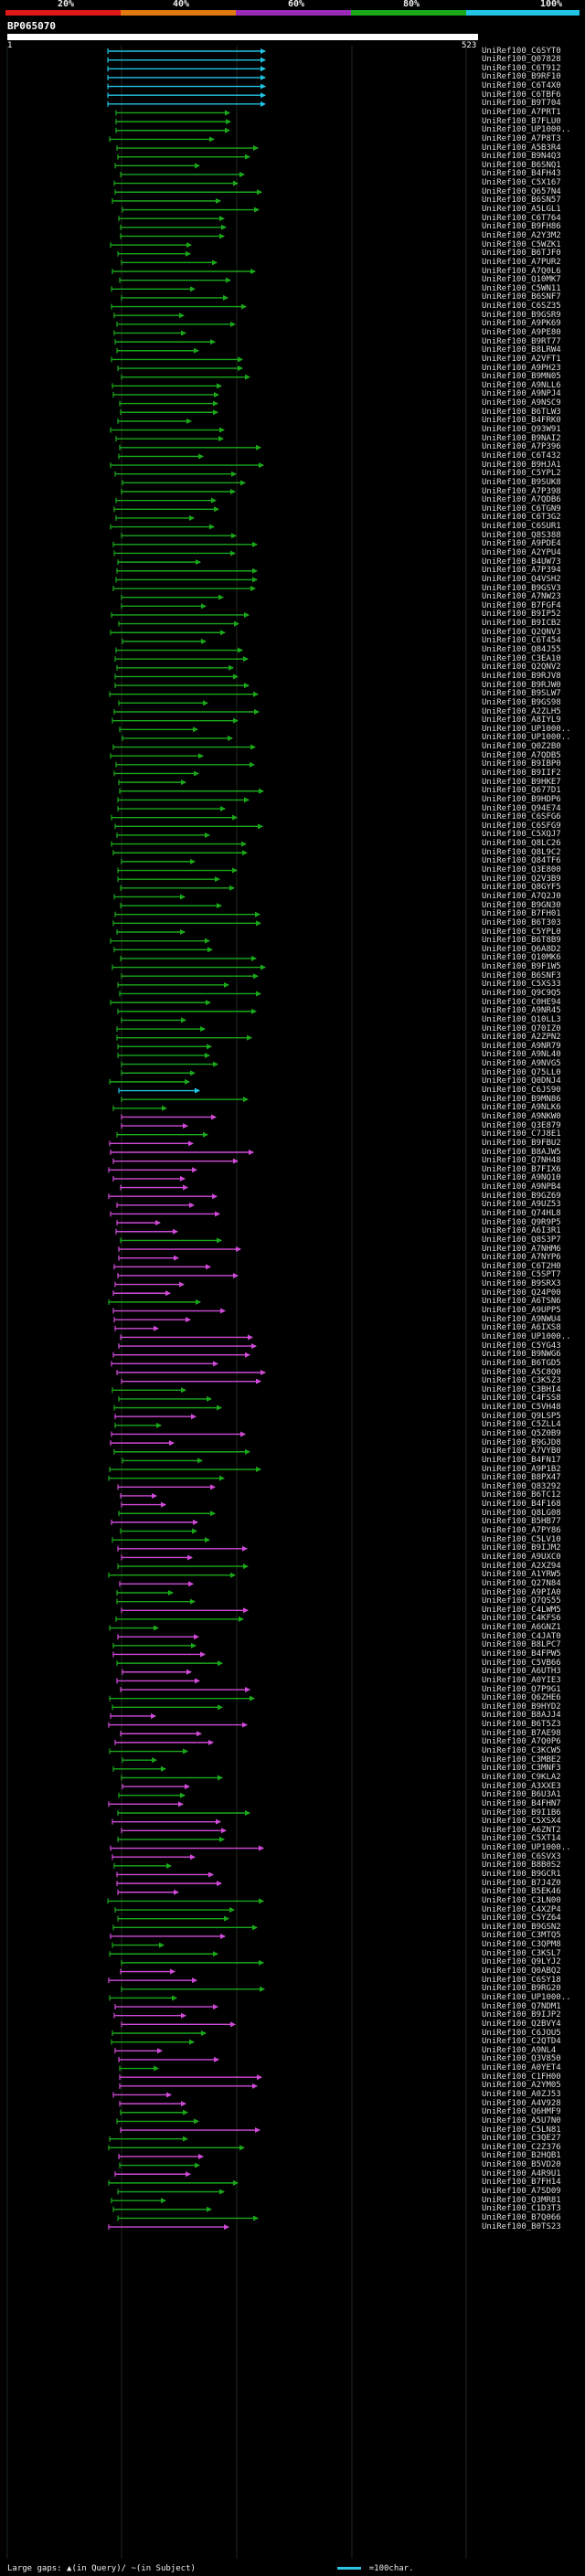 The height and width of the screenshot is (2576, 585). I want to click on hit-label: UniRef100_B9F1W5, so click(521, 967).